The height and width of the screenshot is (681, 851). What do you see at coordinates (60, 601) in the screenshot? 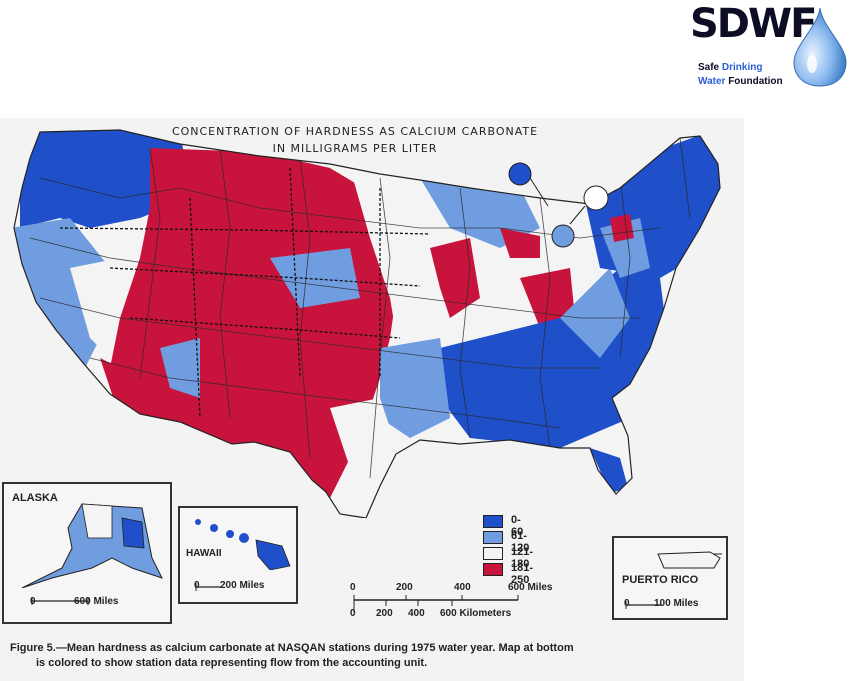
I see `alaska-scale-bar` at bounding box center [60, 601].